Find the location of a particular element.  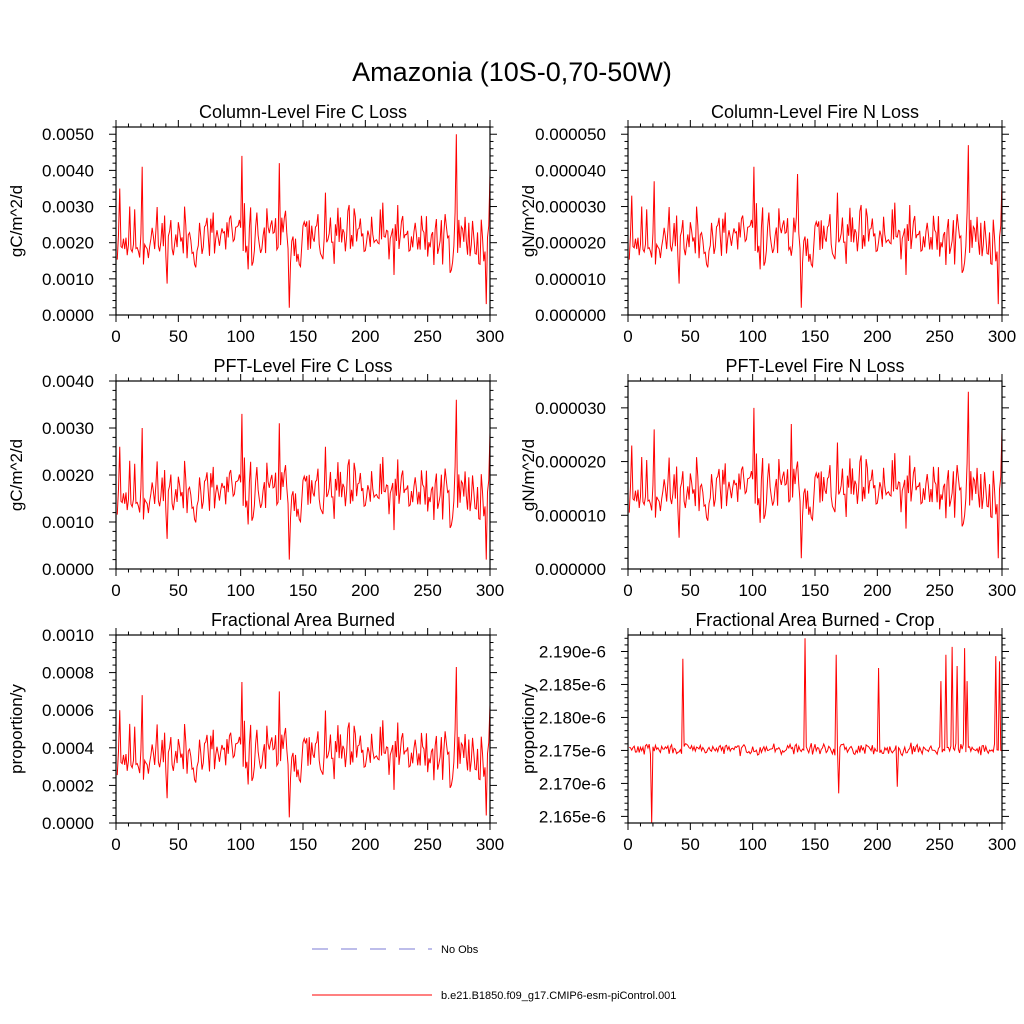

chart-title: Fractional Area Burned is located at coordinates (303, 620).